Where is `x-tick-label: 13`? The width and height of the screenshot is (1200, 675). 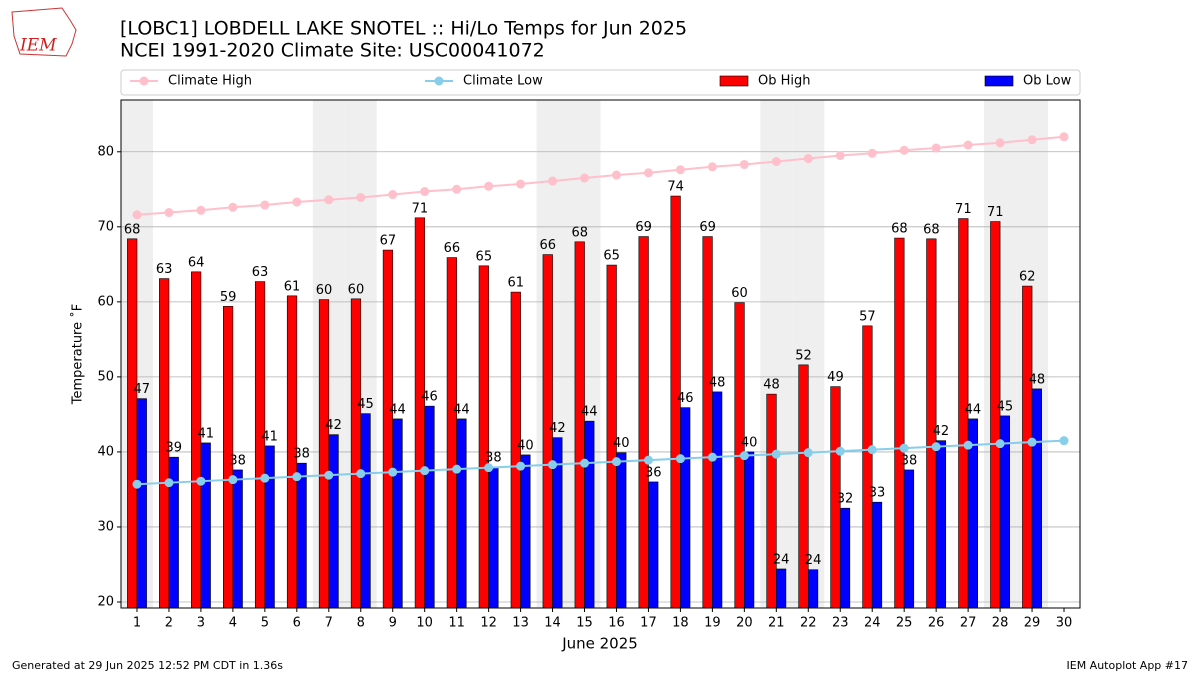 x-tick-label: 13 is located at coordinates (520, 623).